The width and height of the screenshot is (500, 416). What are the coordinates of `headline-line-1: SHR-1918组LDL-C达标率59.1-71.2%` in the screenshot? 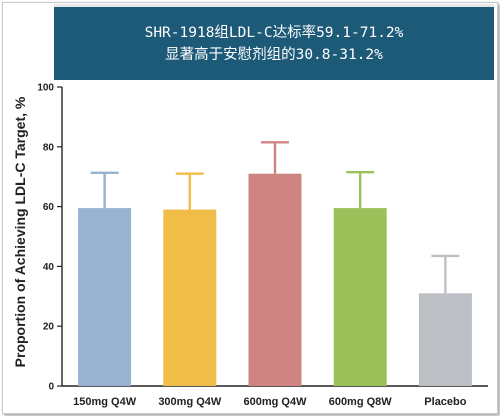 It's located at (274, 32).